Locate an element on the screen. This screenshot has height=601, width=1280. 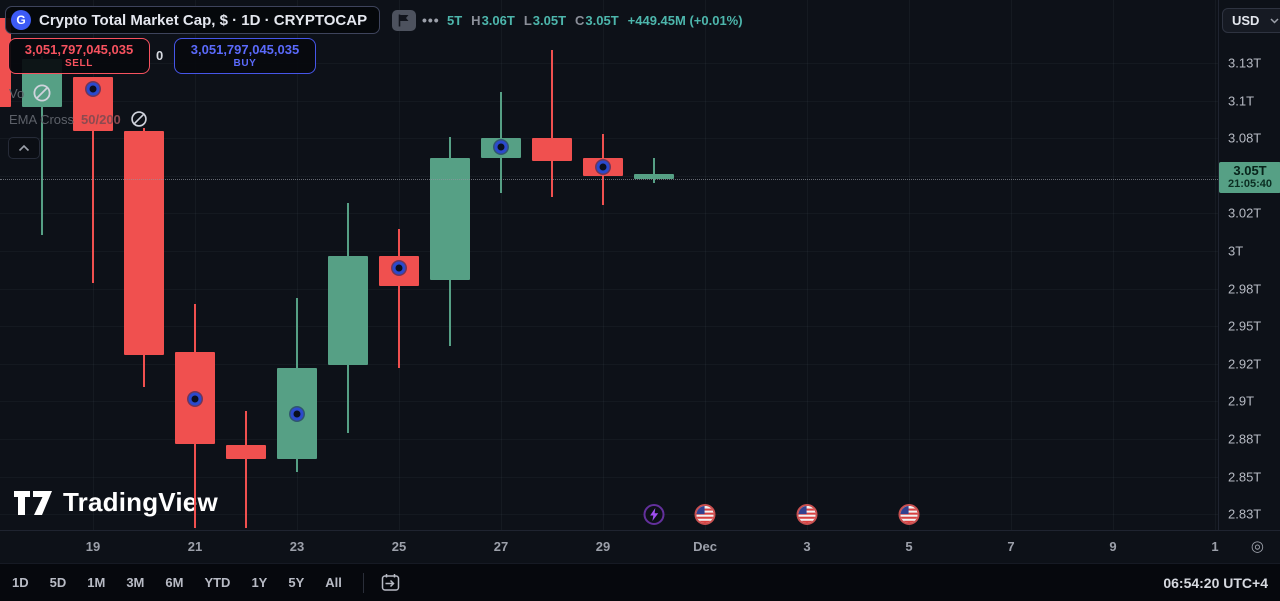
legend-ema-cross-row: EMA Cross 50/200 is located at coordinates (79, 119).